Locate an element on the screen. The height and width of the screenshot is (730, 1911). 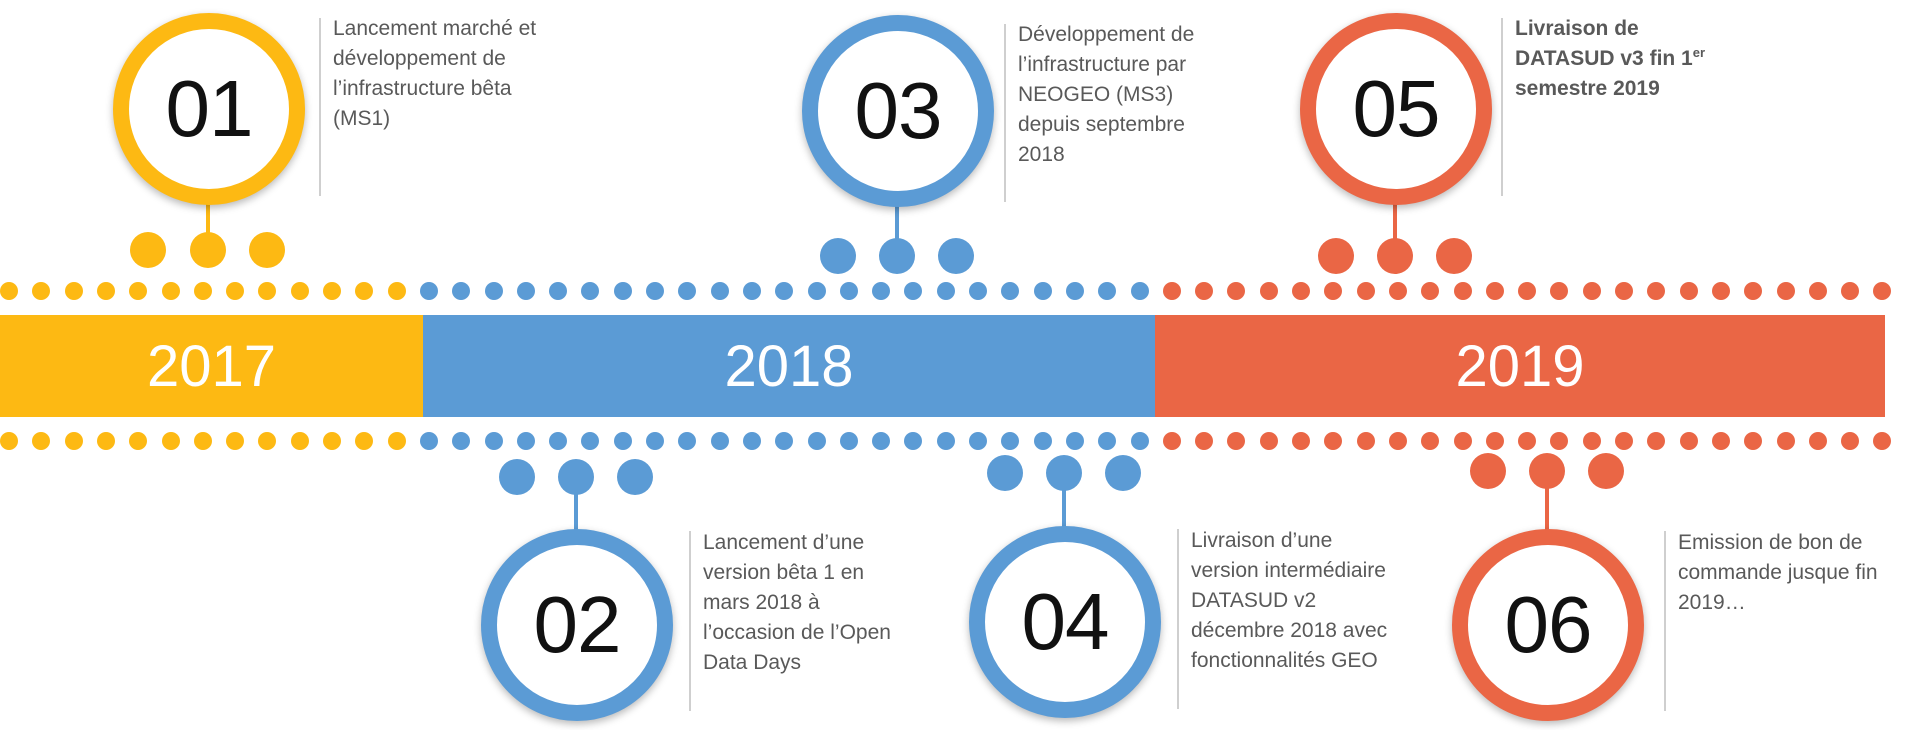
milestone-circle: 04 is located at coordinates (1065, 622).